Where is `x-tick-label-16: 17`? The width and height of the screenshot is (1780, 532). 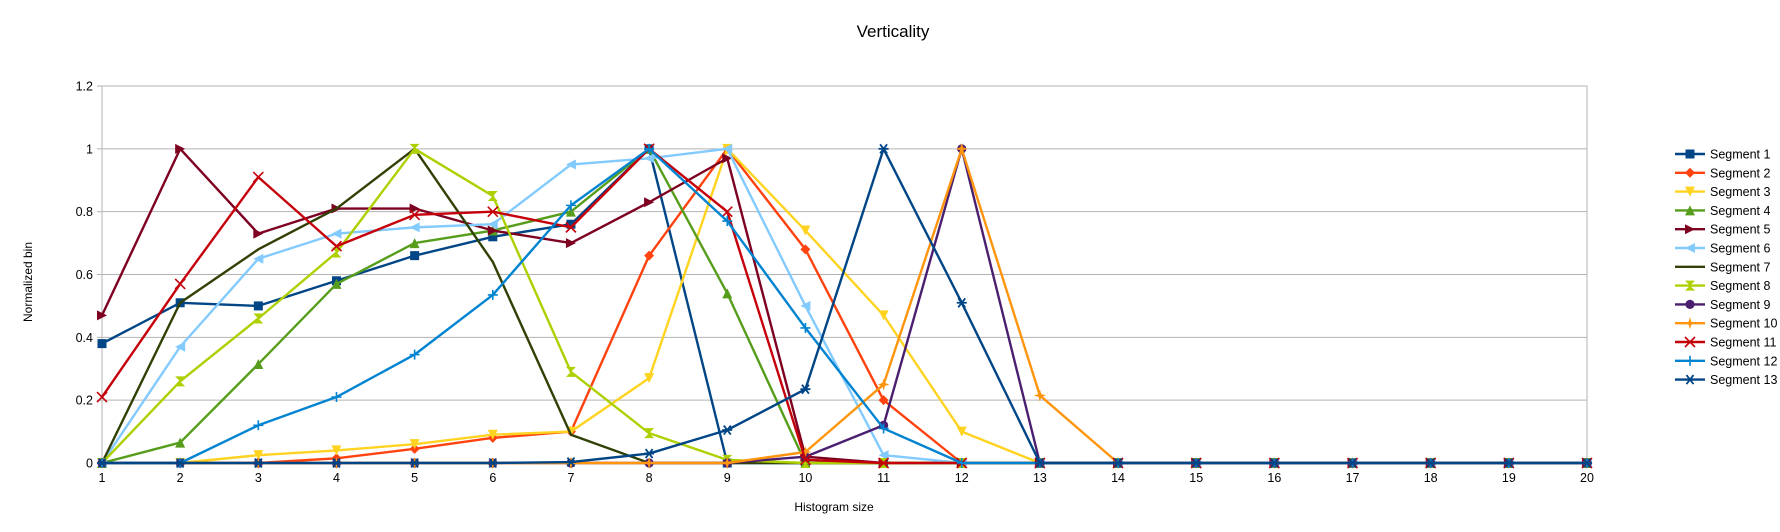 x-tick-label-16: 17 is located at coordinates (1353, 478).